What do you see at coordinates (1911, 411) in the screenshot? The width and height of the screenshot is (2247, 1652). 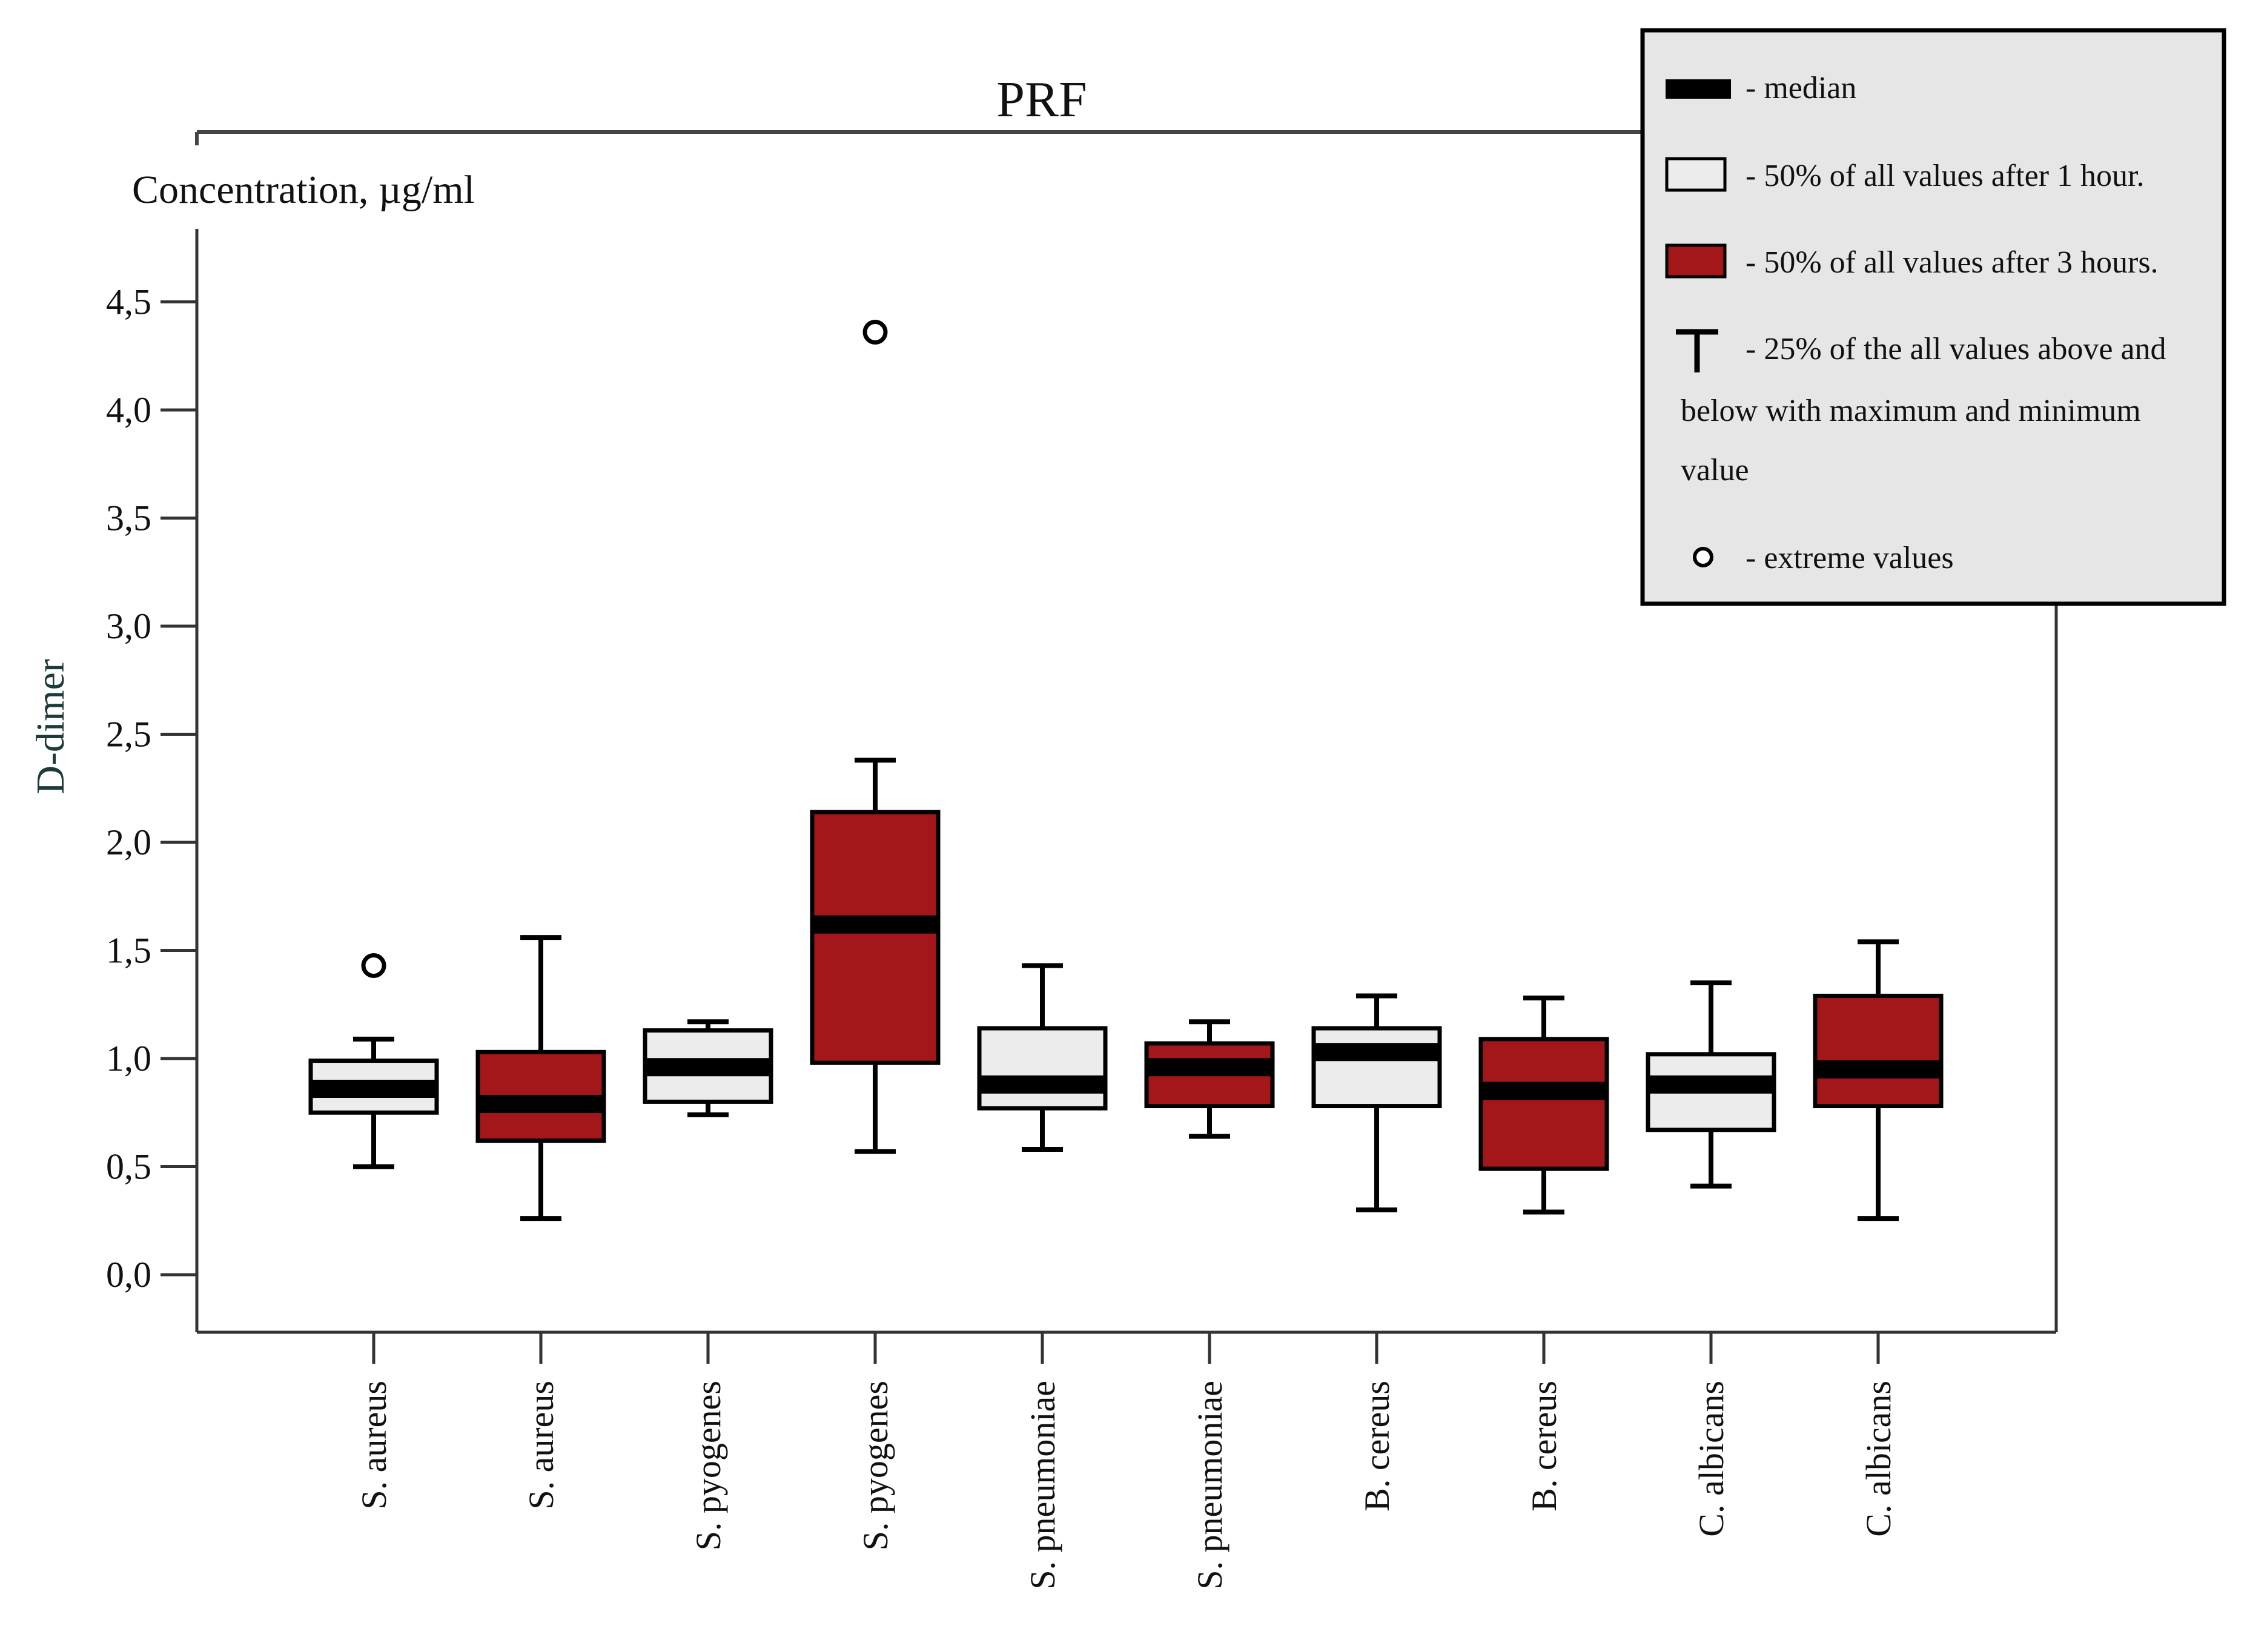 I see `legend-whisker-label-line2: below with maximum and minimum` at bounding box center [1911, 411].